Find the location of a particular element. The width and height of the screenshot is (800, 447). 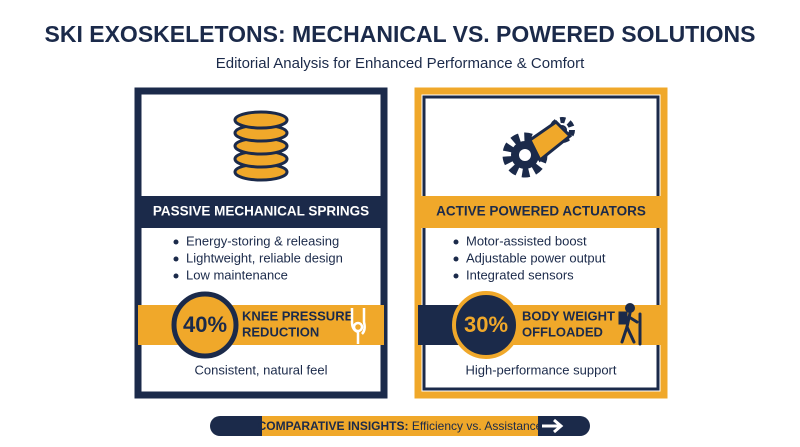

panel-heading: PASSIVE MECHANICAL SPRINGS is located at coordinates (261, 211).